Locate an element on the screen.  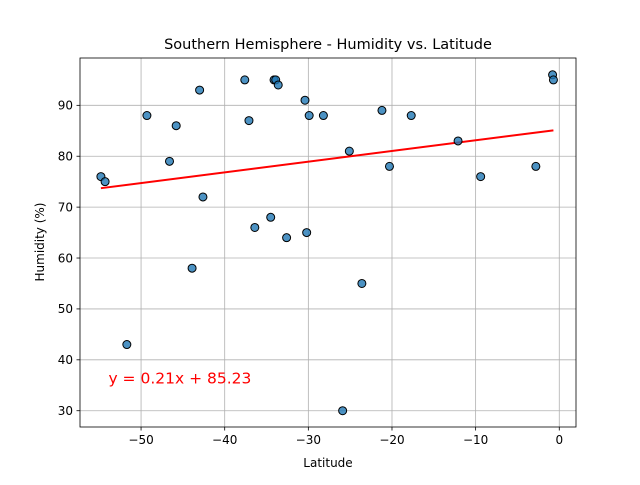
y-tick-label: 70 is located at coordinates (65, 207).